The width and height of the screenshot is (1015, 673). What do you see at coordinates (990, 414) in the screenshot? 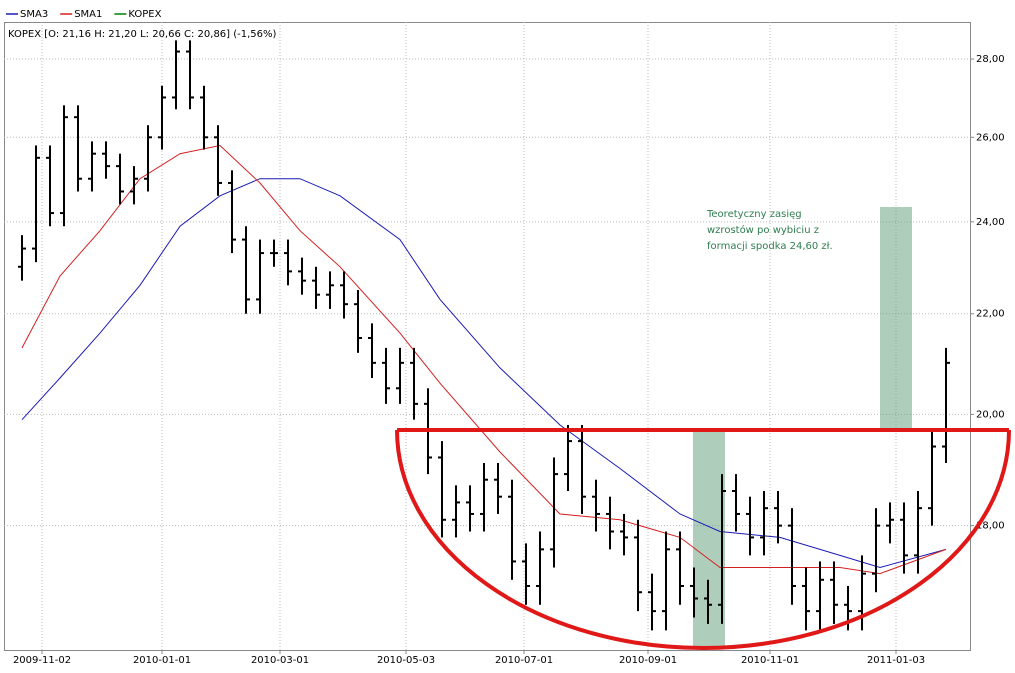
I see `y-tick-label: 20,00` at bounding box center [990, 414].